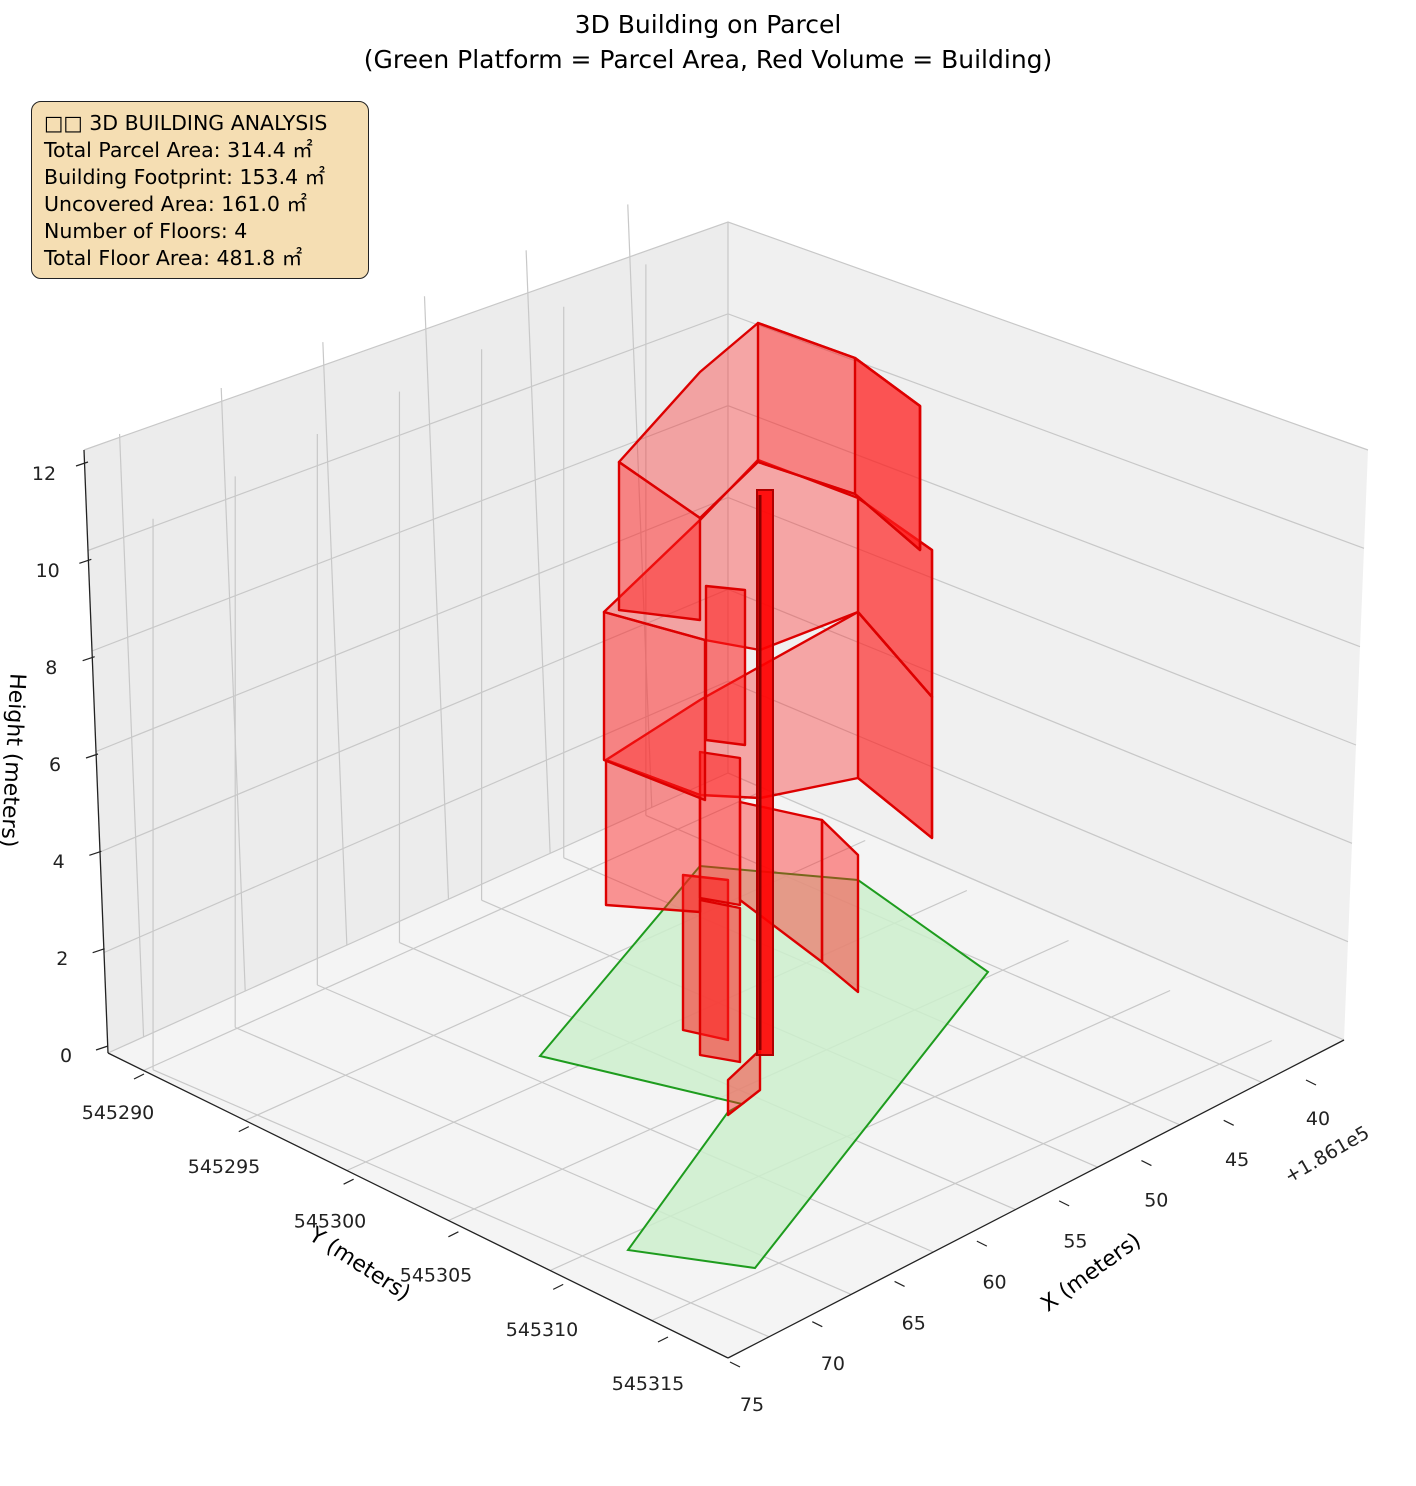 The width and height of the screenshot is (1416, 1486). I want to click on z-tick-label: 0, so click(66, 1056).